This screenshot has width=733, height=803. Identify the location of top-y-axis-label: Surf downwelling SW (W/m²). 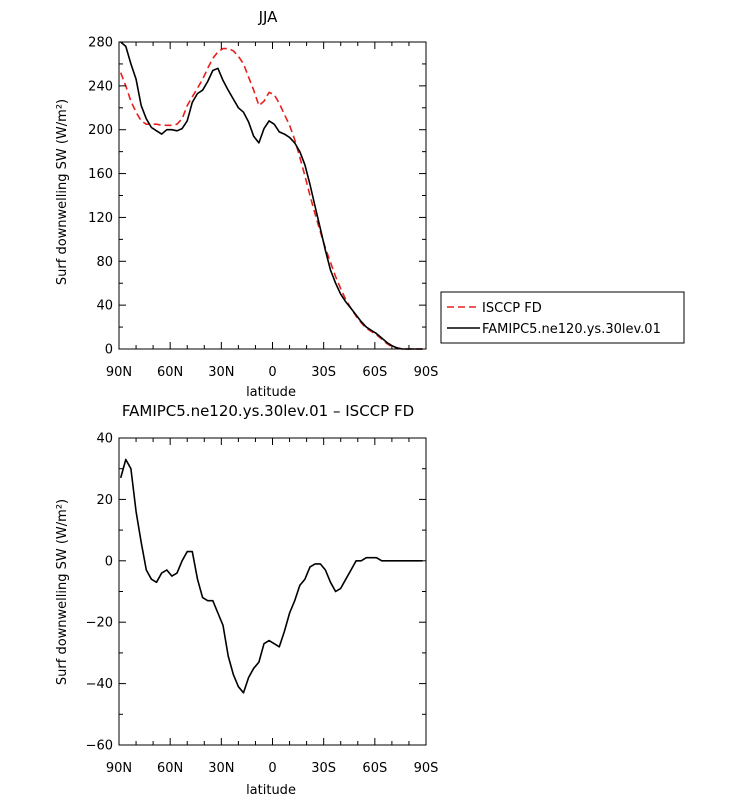
(62, 192).